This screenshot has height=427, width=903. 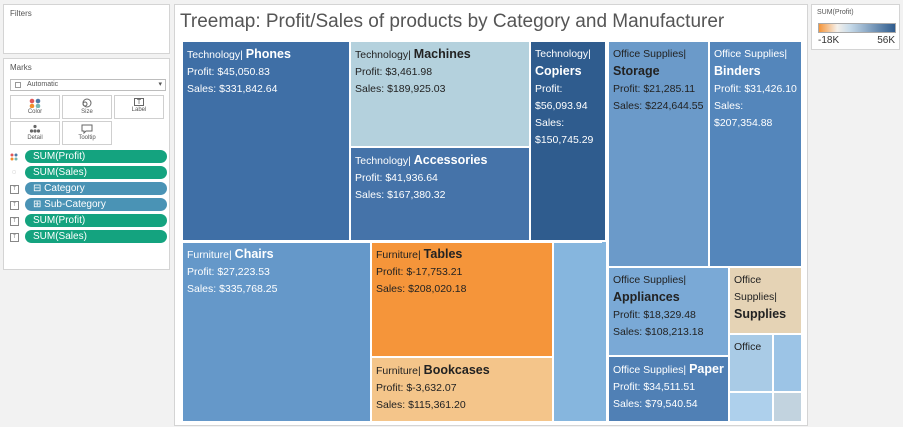 I want to click on tile-sales: Sales: $79,540.54, so click(x=655, y=404).